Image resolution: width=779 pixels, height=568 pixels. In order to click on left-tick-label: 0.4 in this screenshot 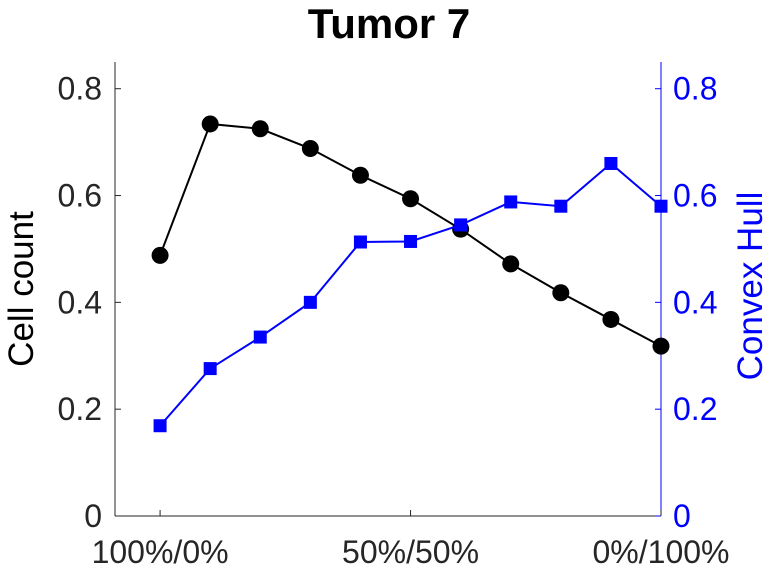, I will do `click(80, 302)`.